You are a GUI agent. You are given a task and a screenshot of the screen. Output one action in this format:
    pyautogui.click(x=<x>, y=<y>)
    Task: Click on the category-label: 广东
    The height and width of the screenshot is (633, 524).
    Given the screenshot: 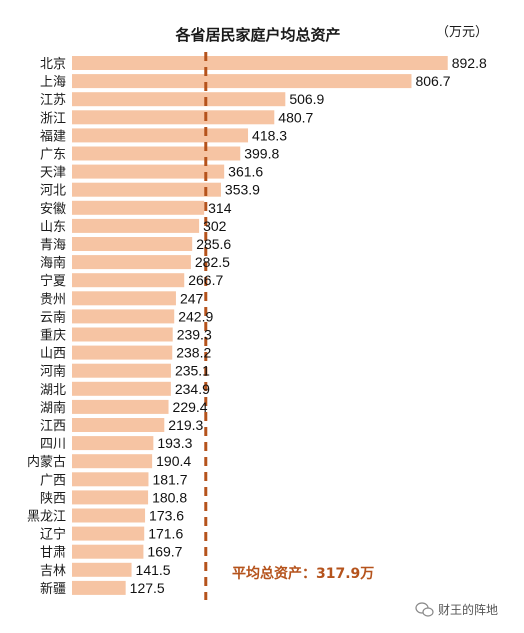 What is the action you would take?
    pyautogui.click(x=53, y=155)
    